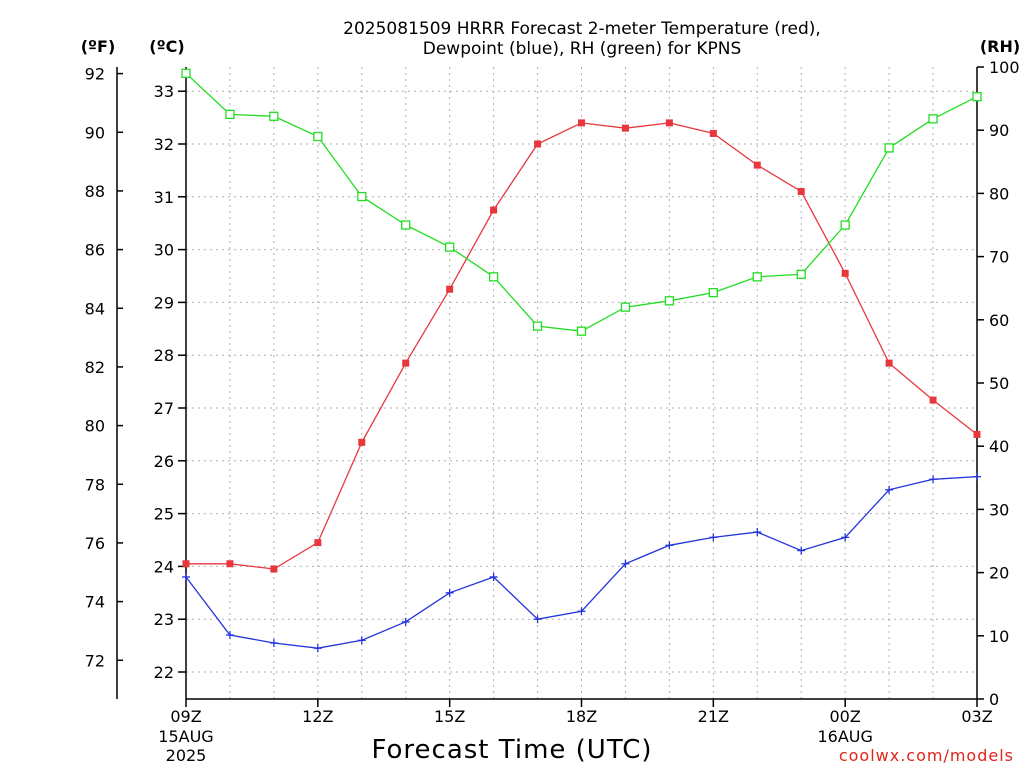  Describe the element at coordinates (164, 566) in the screenshot. I see `celsius-tick-label: 24` at that location.